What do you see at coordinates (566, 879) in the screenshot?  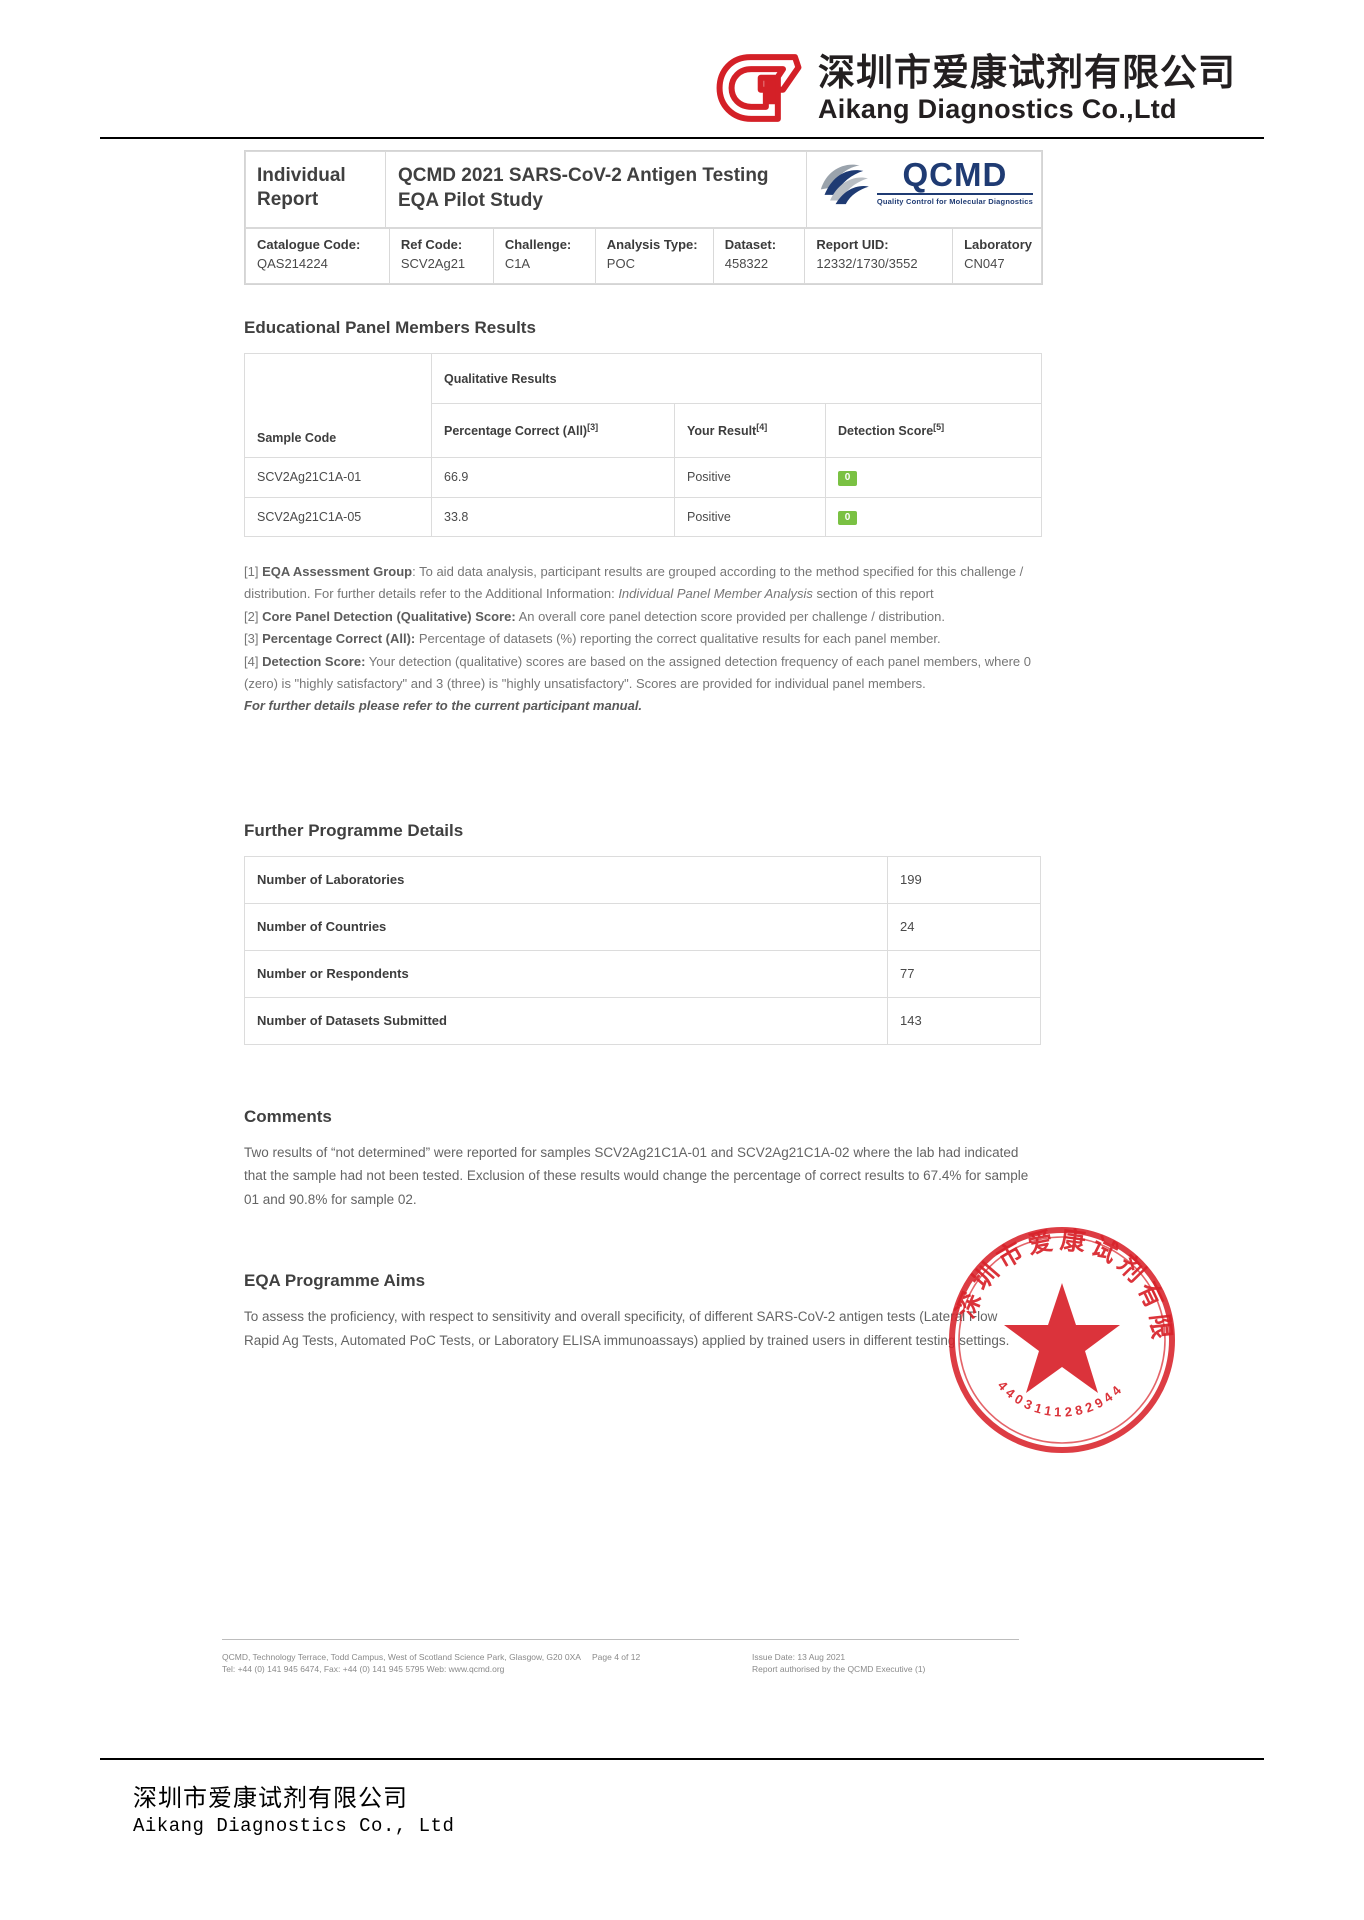 I see `cell-label: Number of Laboratories` at bounding box center [566, 879].